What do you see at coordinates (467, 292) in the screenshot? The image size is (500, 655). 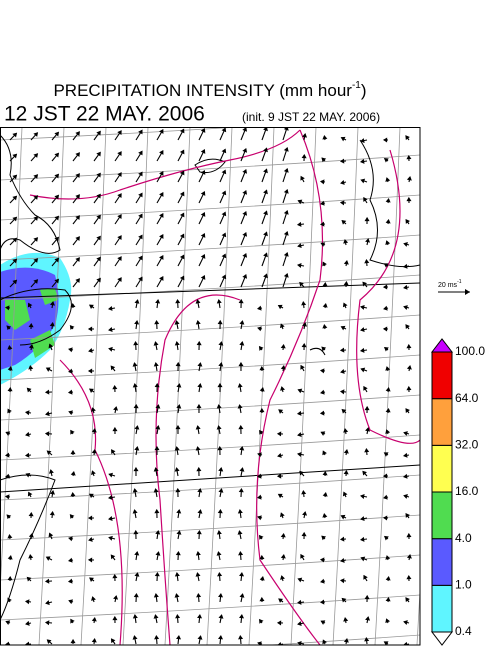 I see `wind-scale-head` at bounding box center [467, 292].